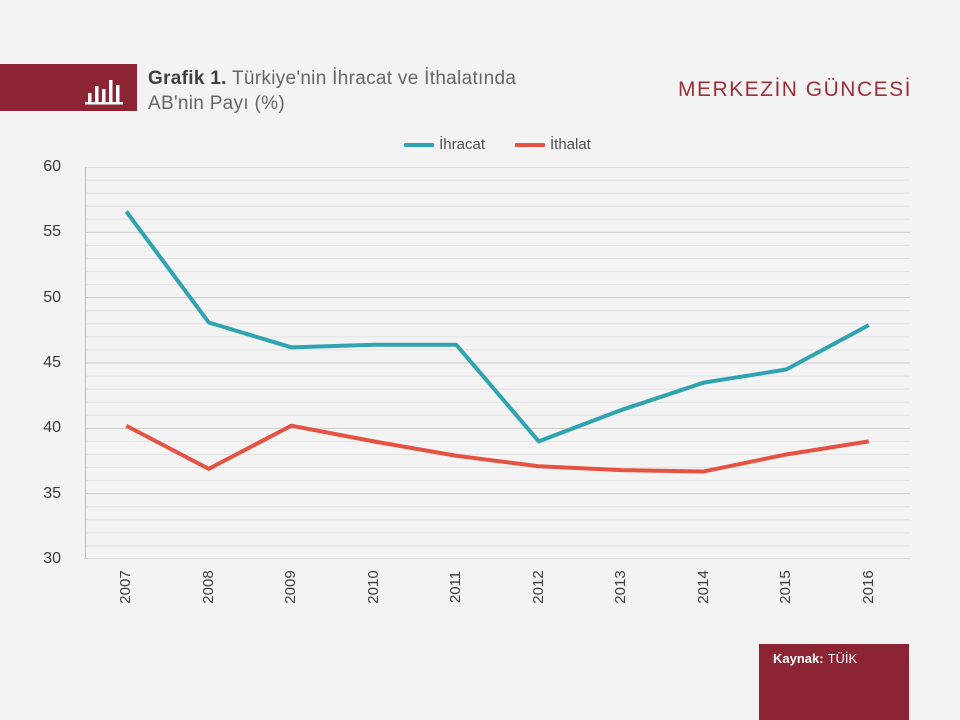 This screenshot has height=720, width=960. What do you see at coordinates (373, 587) in the screenshot?
I see `x-tick-label: 2010` at bounding box center [373, 587].